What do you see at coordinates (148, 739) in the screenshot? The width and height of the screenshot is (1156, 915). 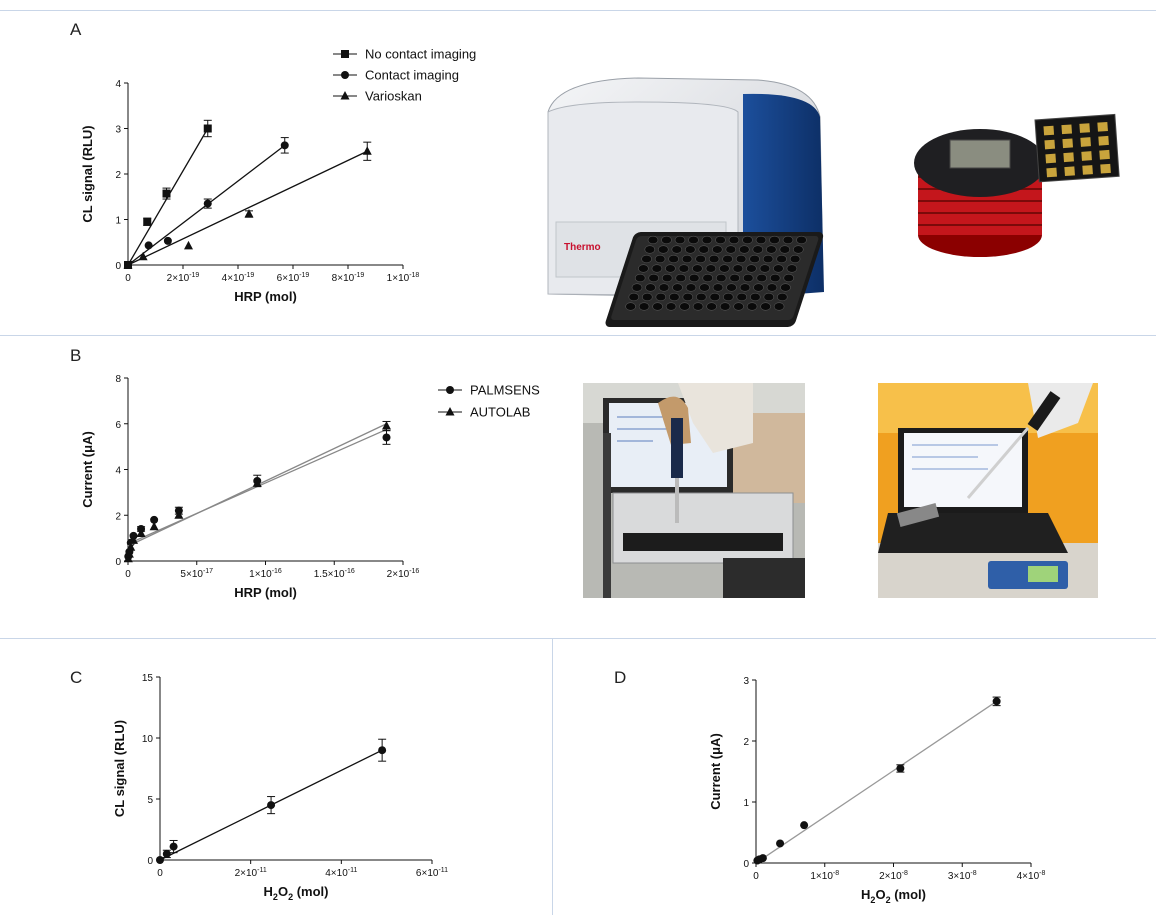 I see `y-tick-label-c-2: 10` at bounding box center [148, 739].